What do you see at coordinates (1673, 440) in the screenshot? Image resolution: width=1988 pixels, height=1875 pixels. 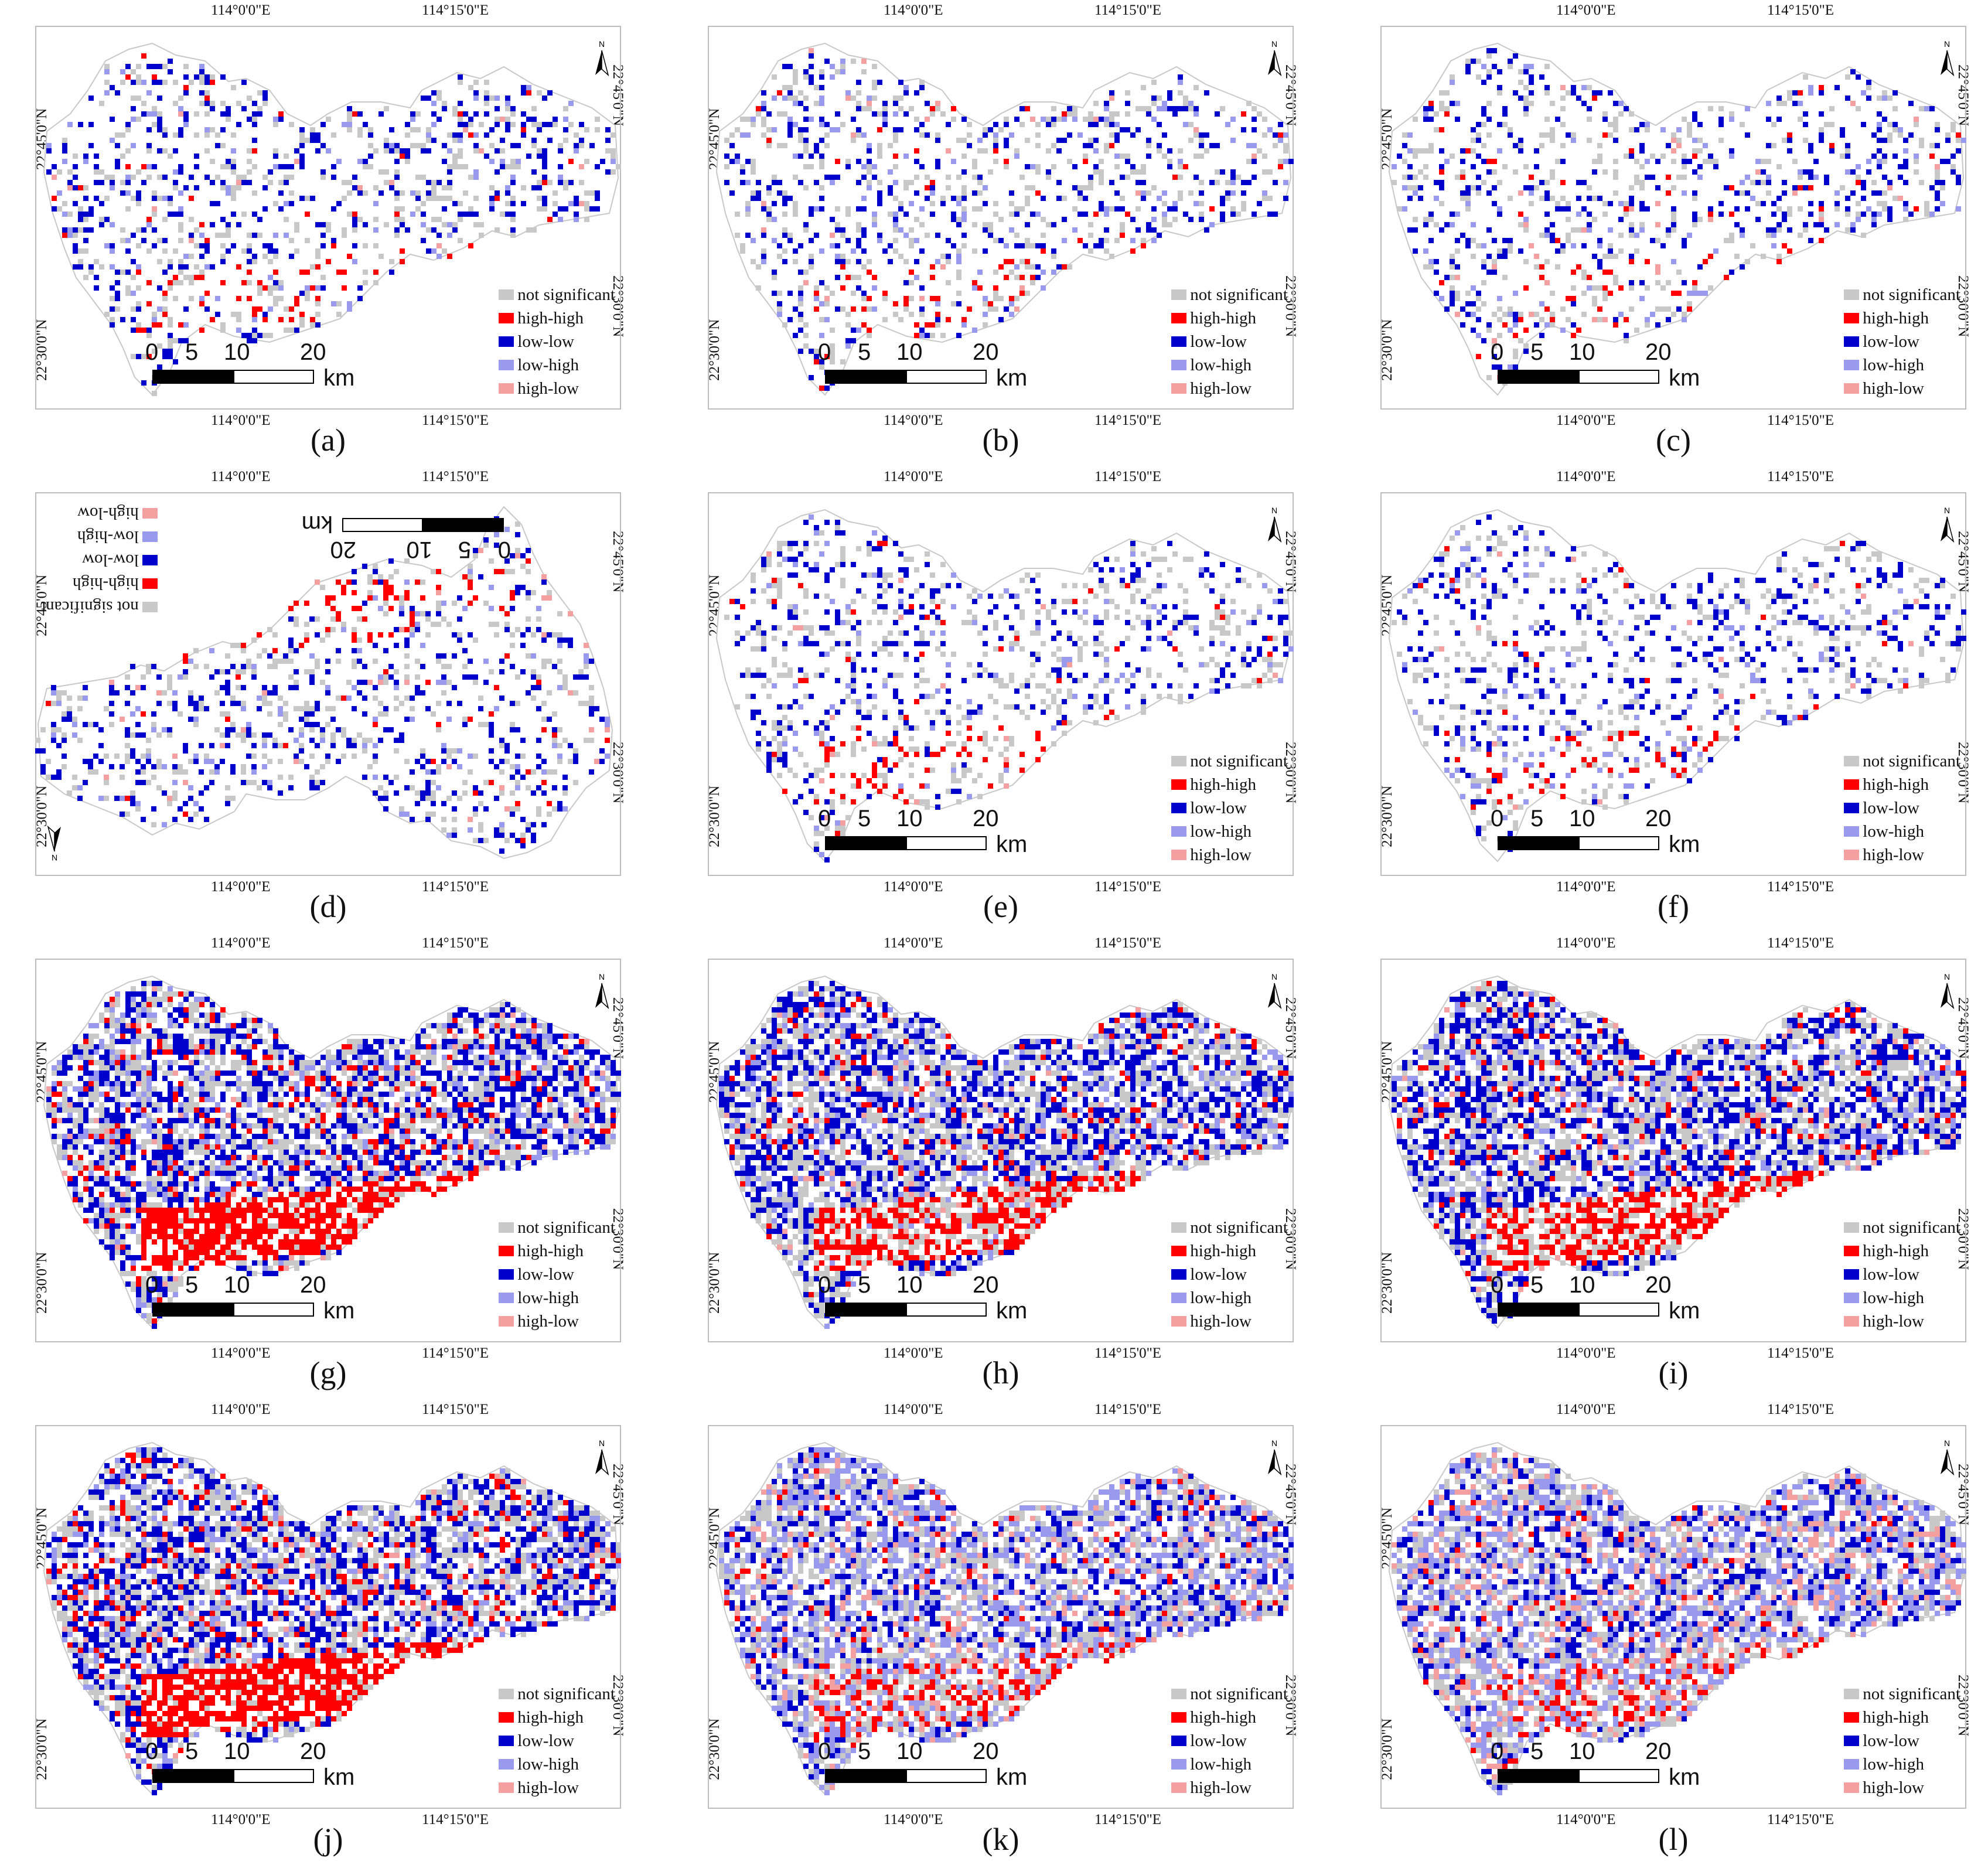 I see `panel-label: (c)` at bounding box center [1673, 440].